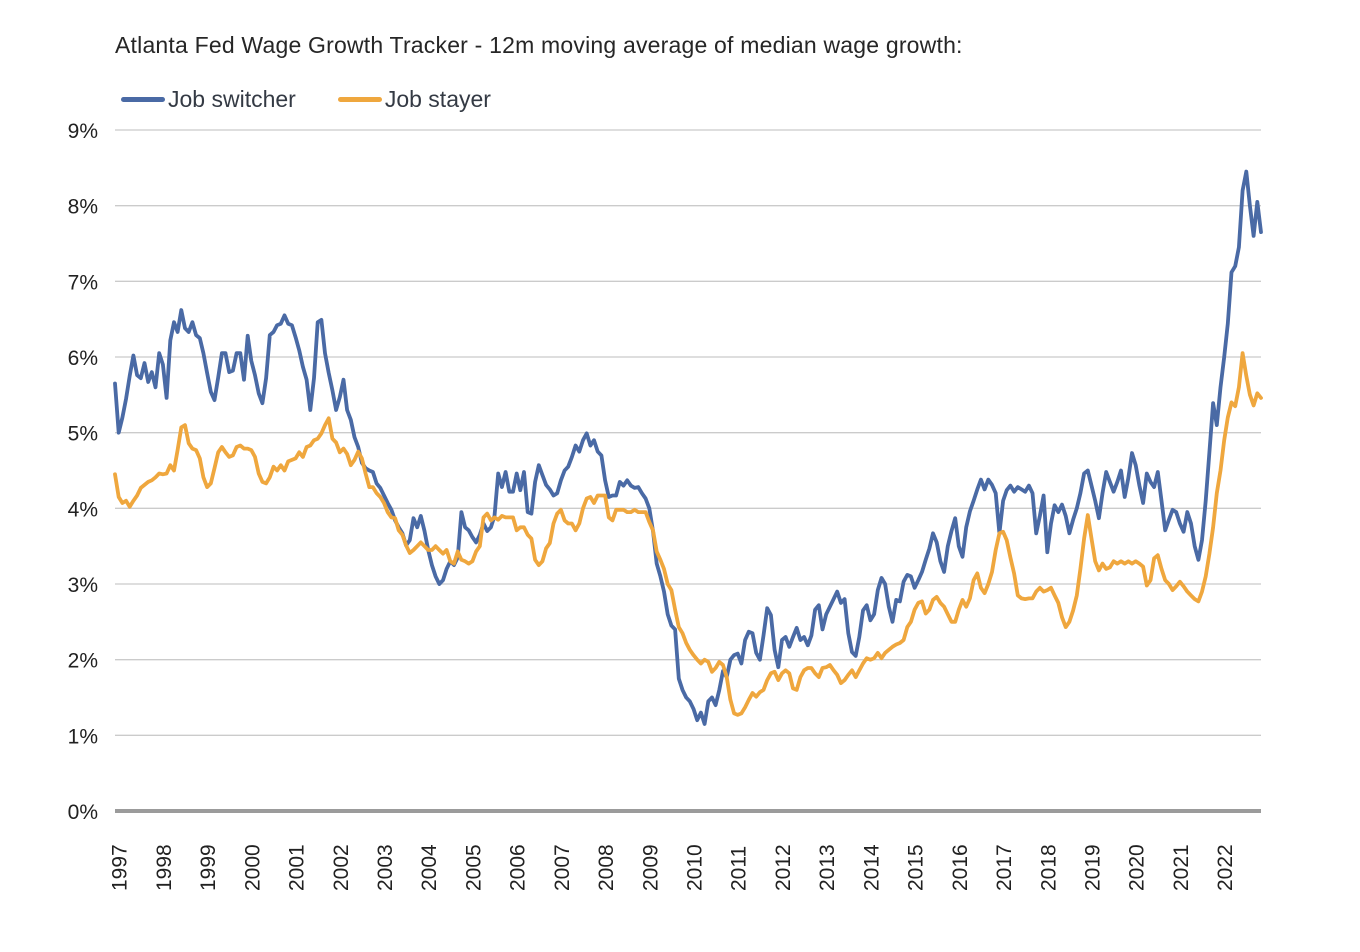  Describe the element at coordinates (83, 434) in the screenshot. I see `y-axis-label: 5%` at that location.